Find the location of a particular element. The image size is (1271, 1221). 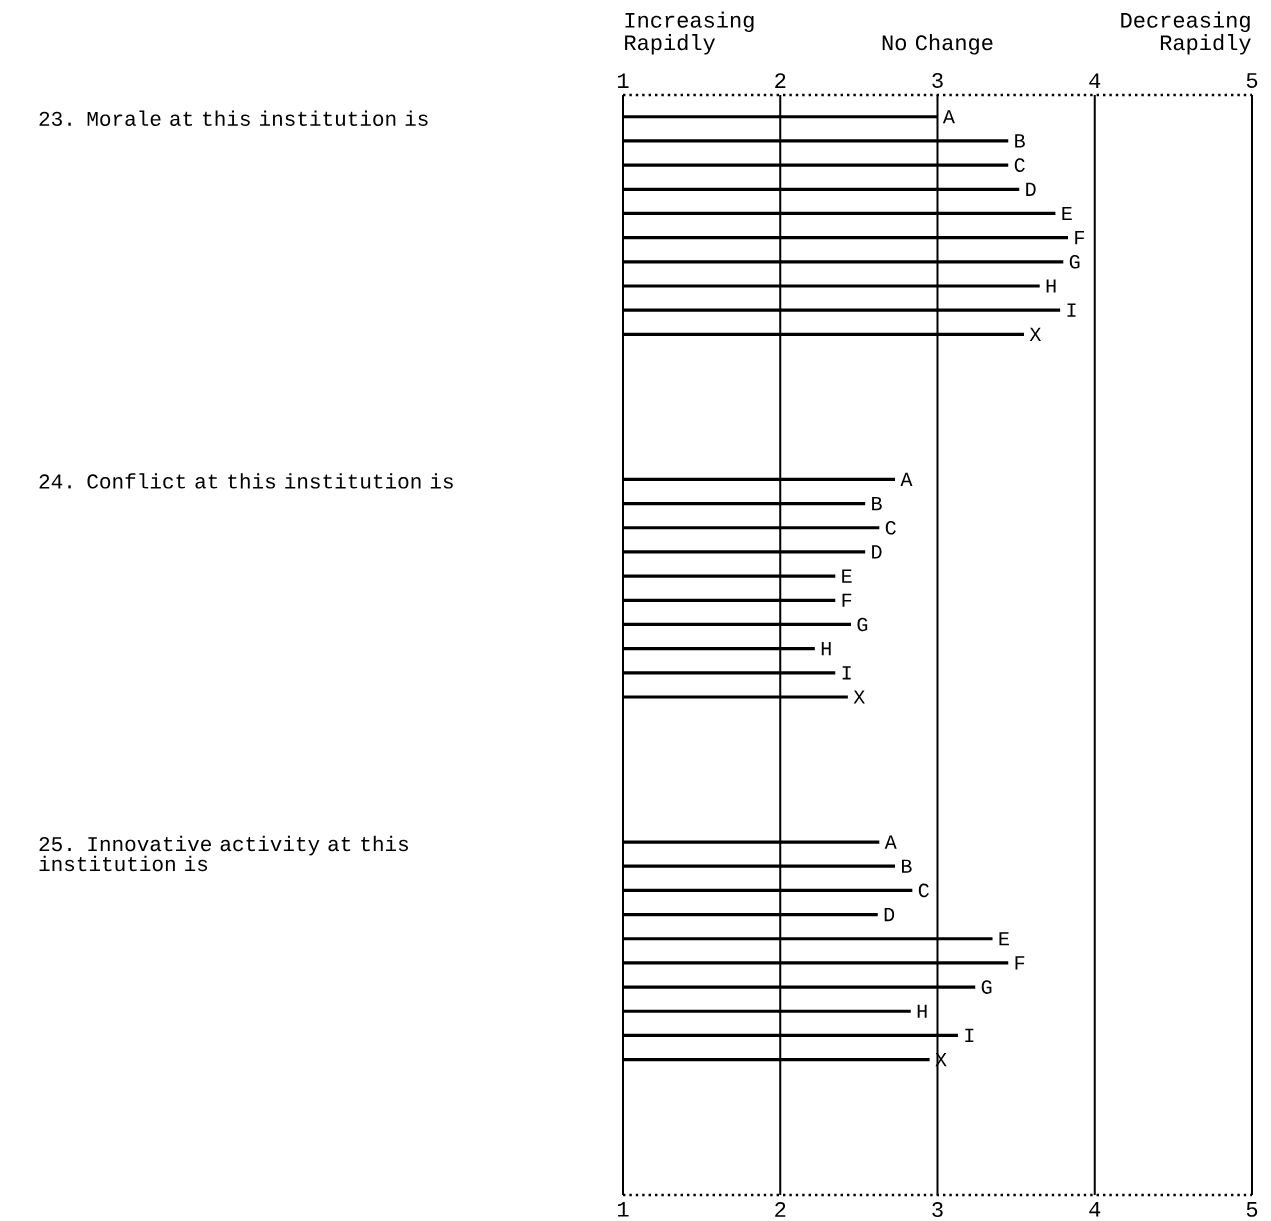

text: Increasing Rapidly is located at coordinates (689, 33).